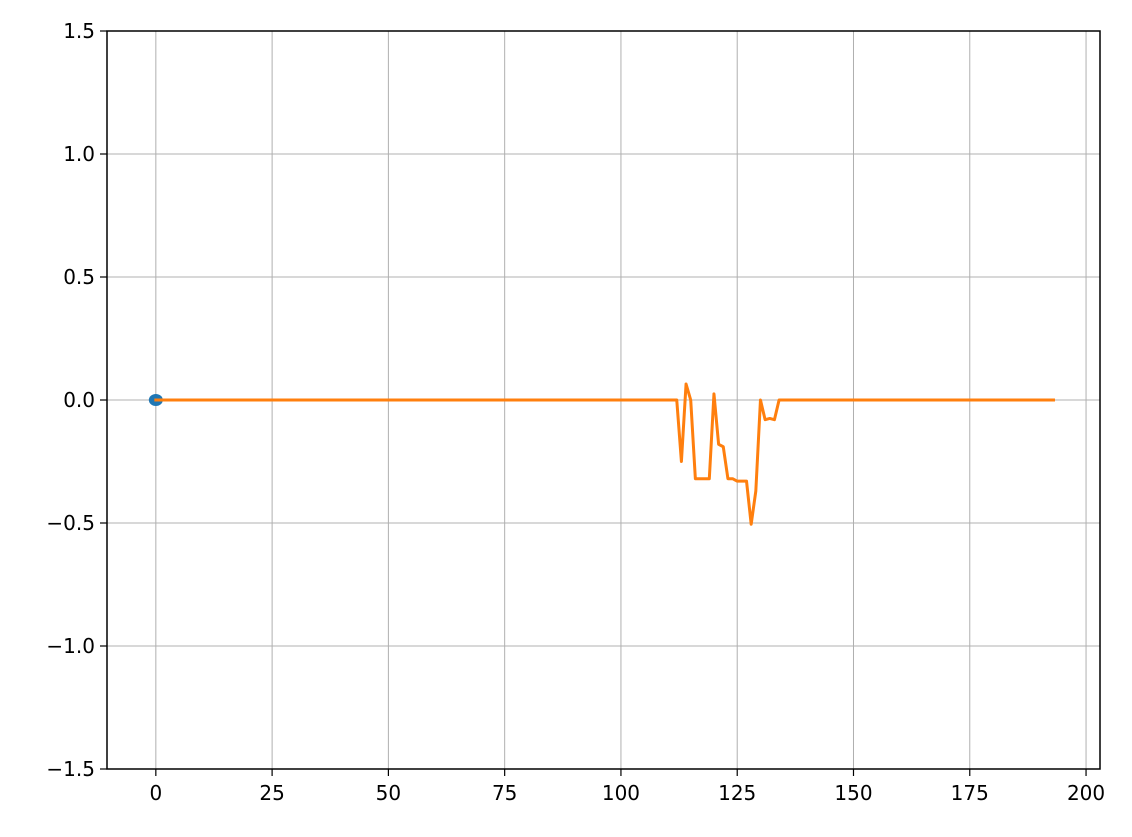 The width and height of the screenshot is (1132, 837). Describe the element at coordinates (970, 793) in the screenshot. I see `x-tick-label: 175` at that location.